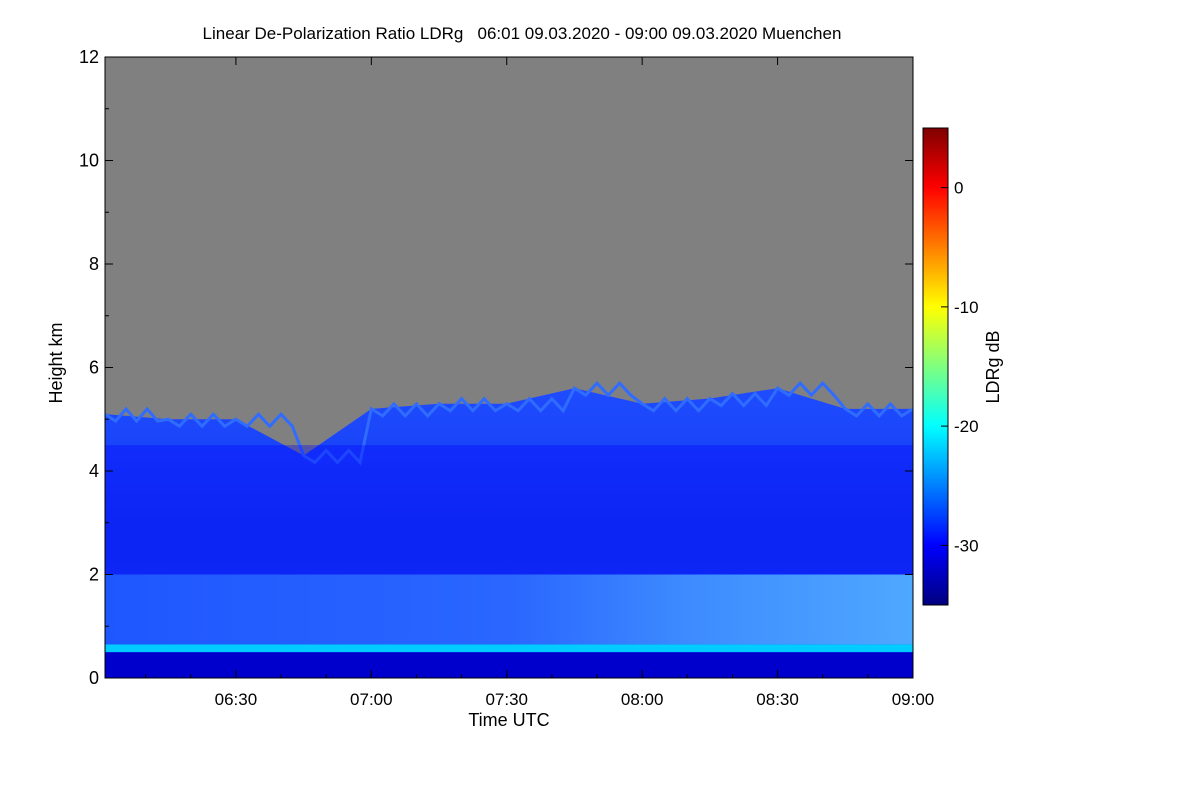  Describe the element at coordinates (89, 161) in the screenshot. I see `y-tick-label: 10` at that location.